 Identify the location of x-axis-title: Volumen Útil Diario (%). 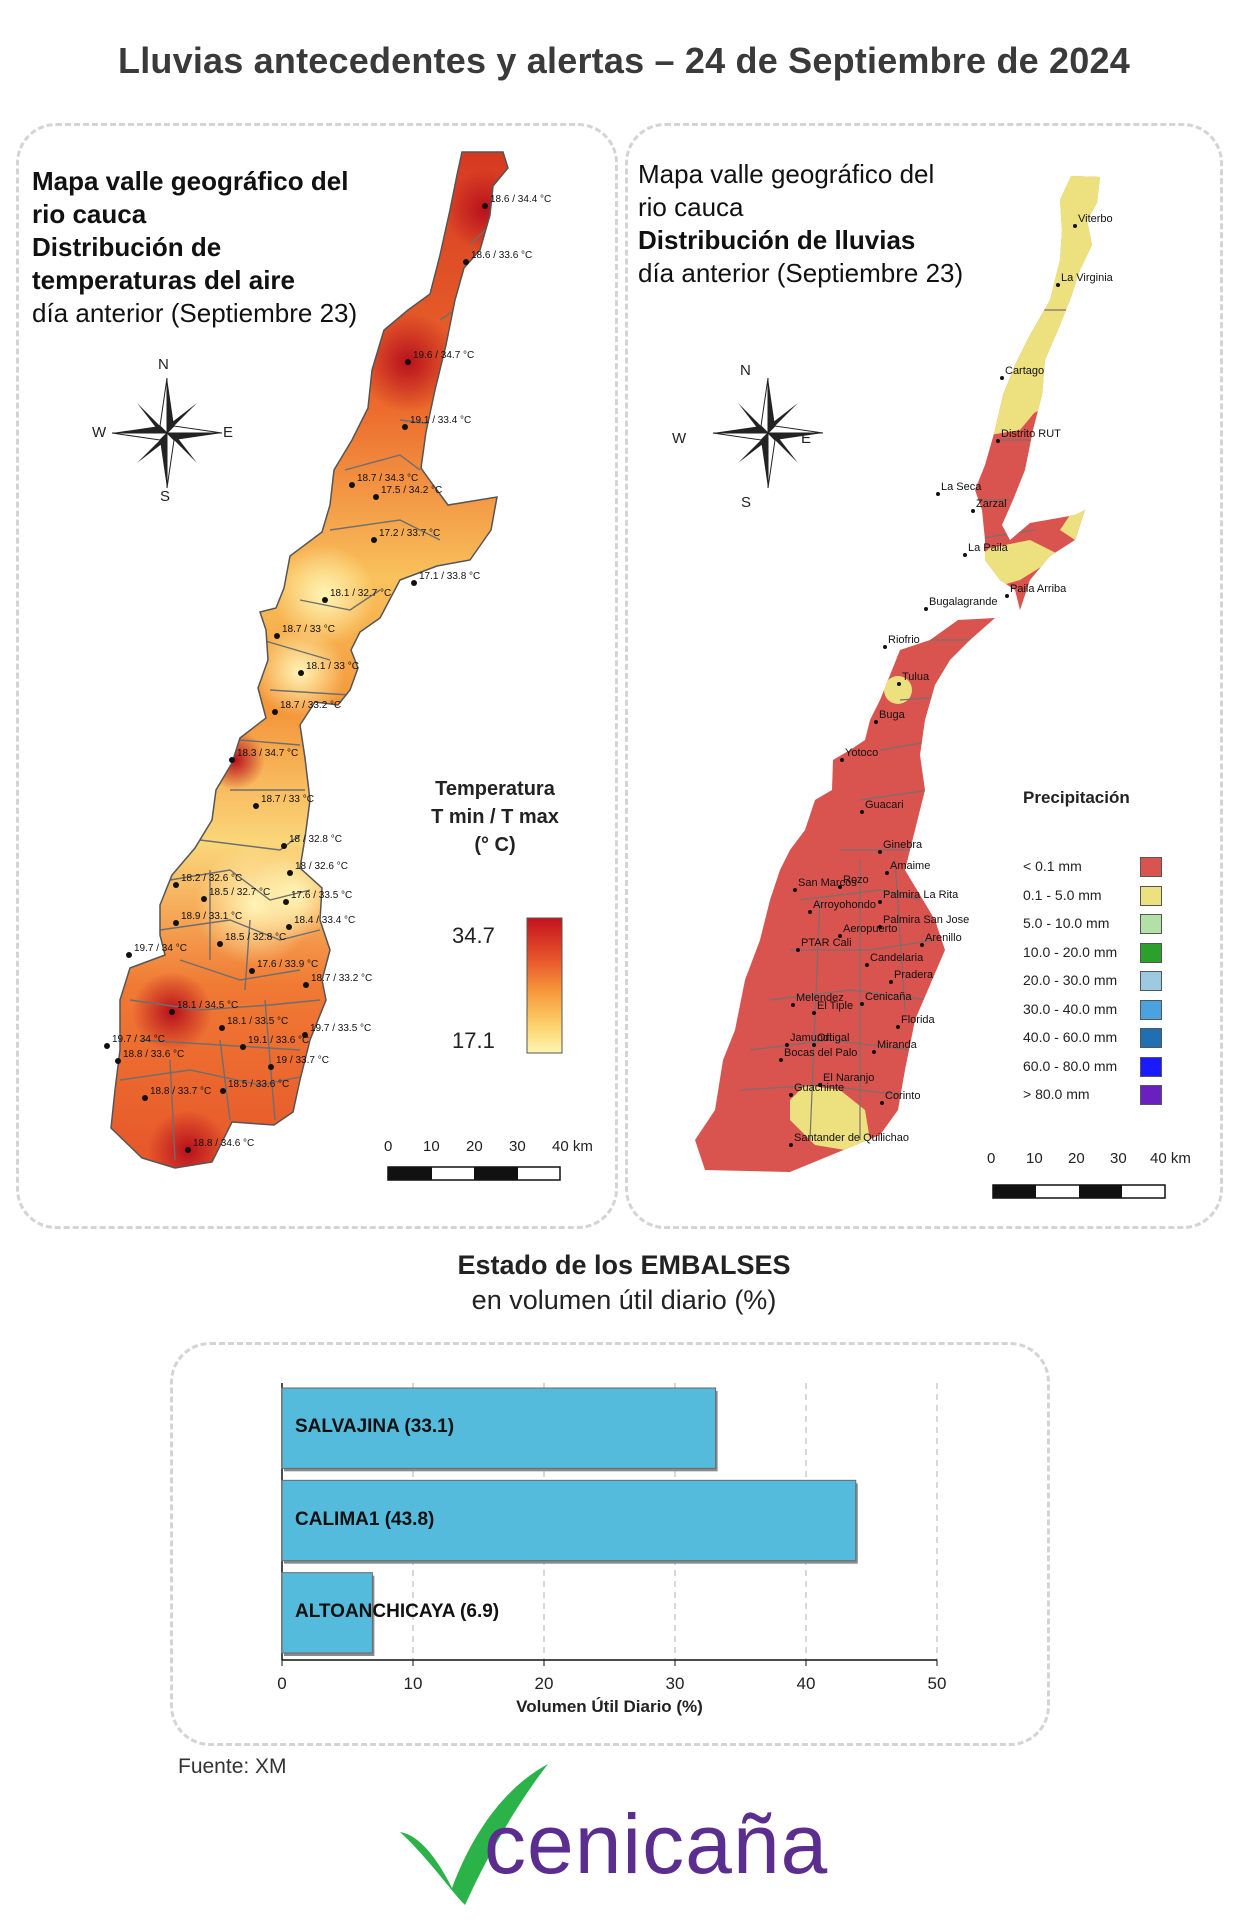
(609, 1706).